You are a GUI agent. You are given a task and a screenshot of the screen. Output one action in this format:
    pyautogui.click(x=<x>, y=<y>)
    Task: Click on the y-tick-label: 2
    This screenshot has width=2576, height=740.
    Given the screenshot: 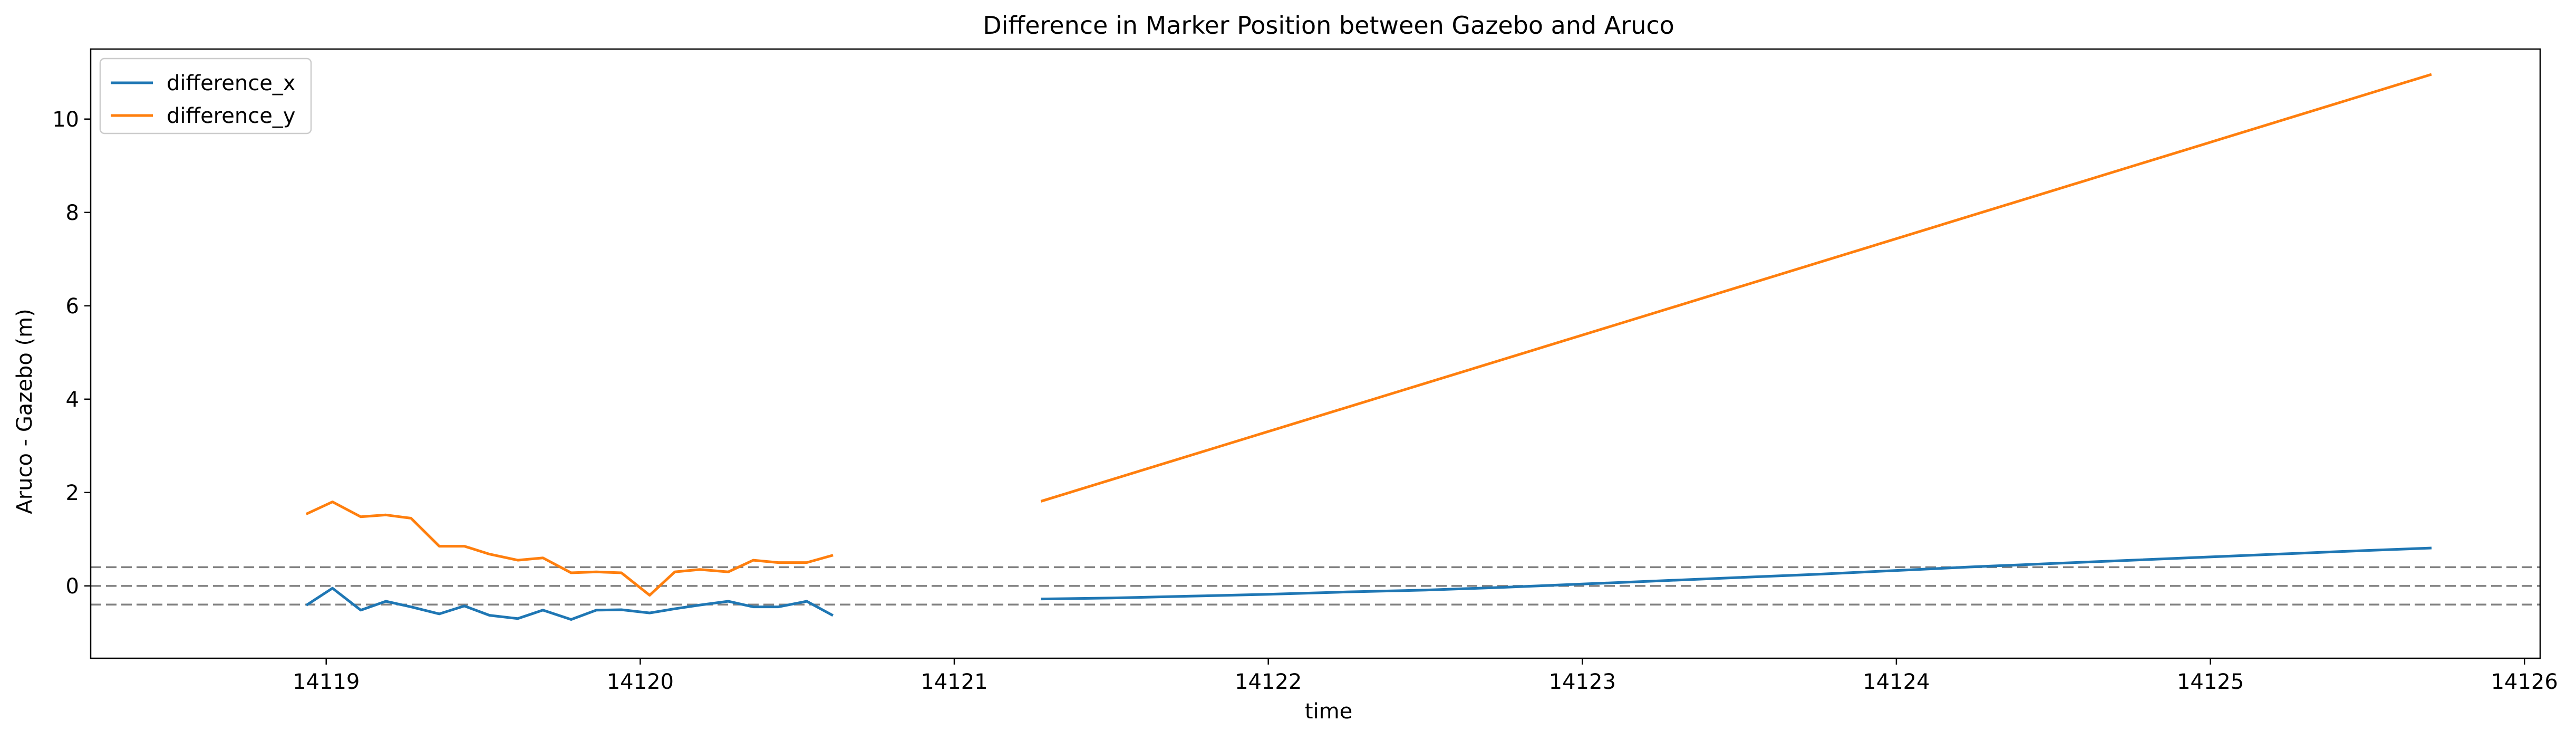 What is the action you would take?
    pyautogui.click(x=72, y=493)
    